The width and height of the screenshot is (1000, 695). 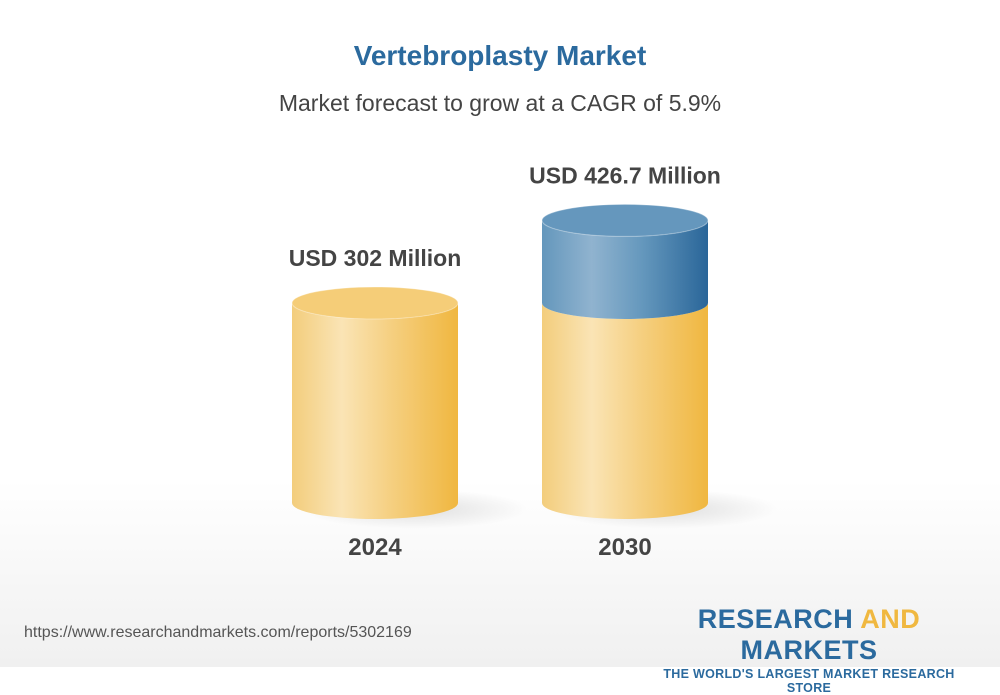 I want to click on chart-title: Vertebroplasty Market, so click(x=500, y=55).